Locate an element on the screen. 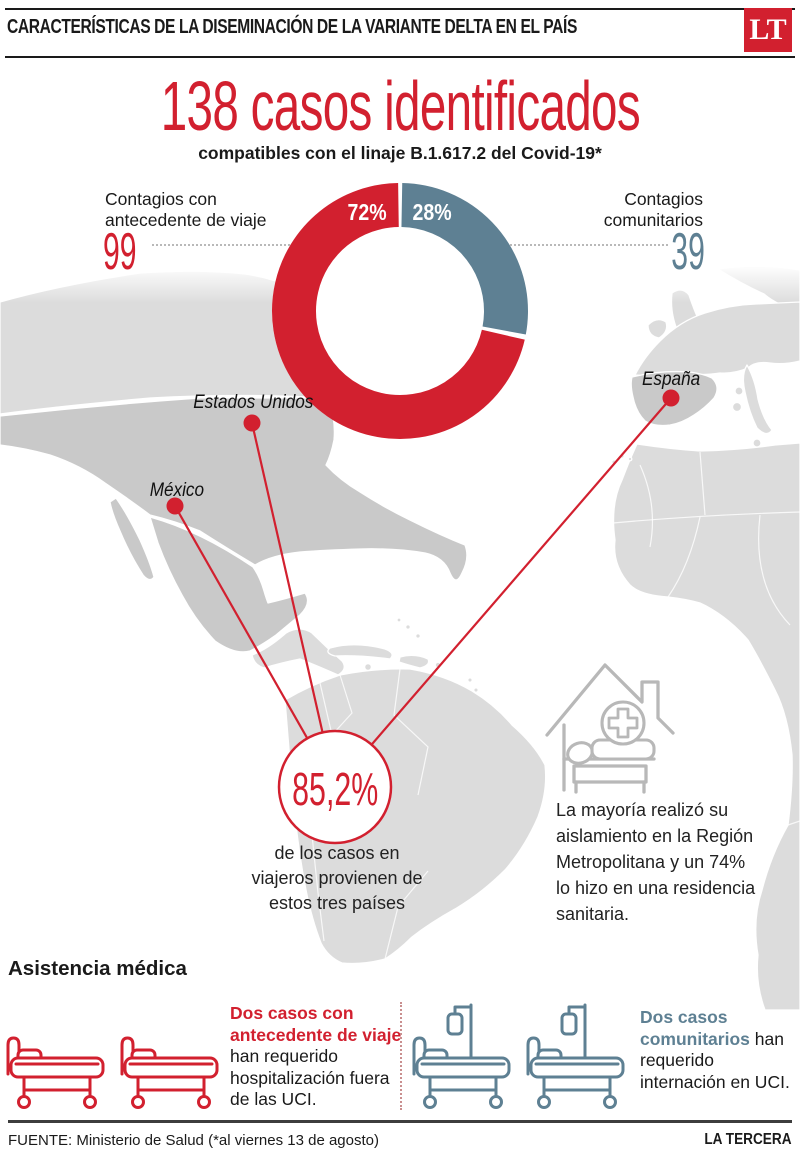 This screenshot has height=1154, width=800. map-africa-borders is located at coordinates (706, 638).